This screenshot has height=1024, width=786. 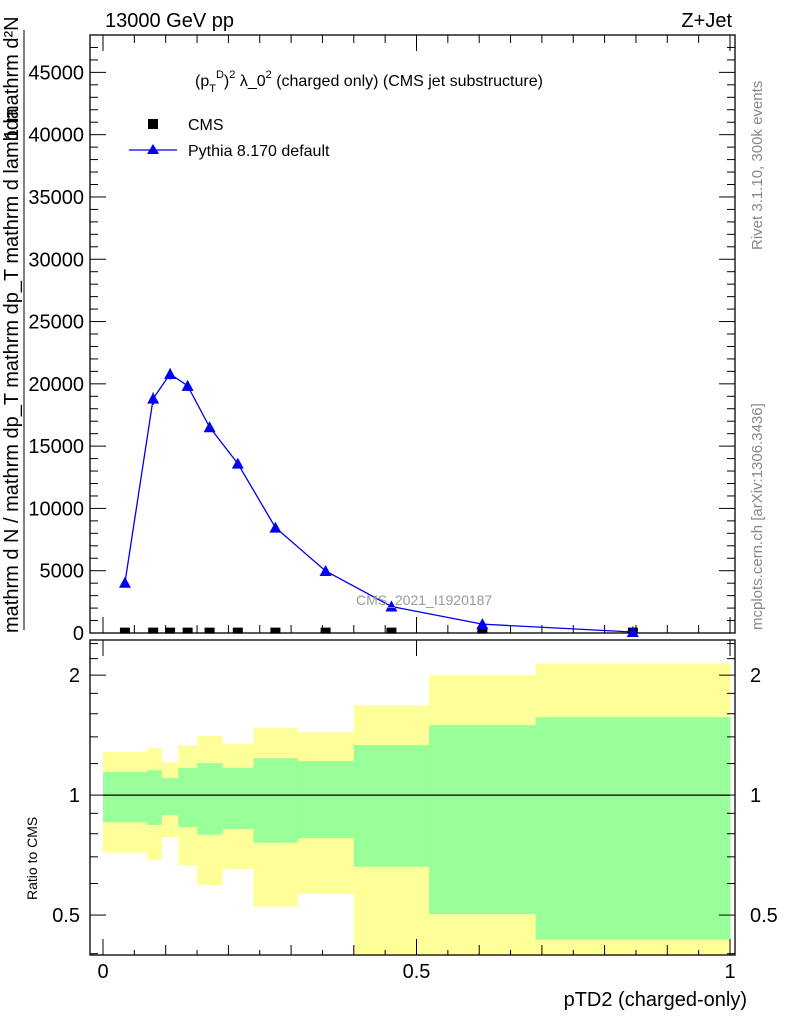 I want to click on mcplots-label: mcplots.cern.ch [arXiv:1306.3436], so click(x=757, y=516).